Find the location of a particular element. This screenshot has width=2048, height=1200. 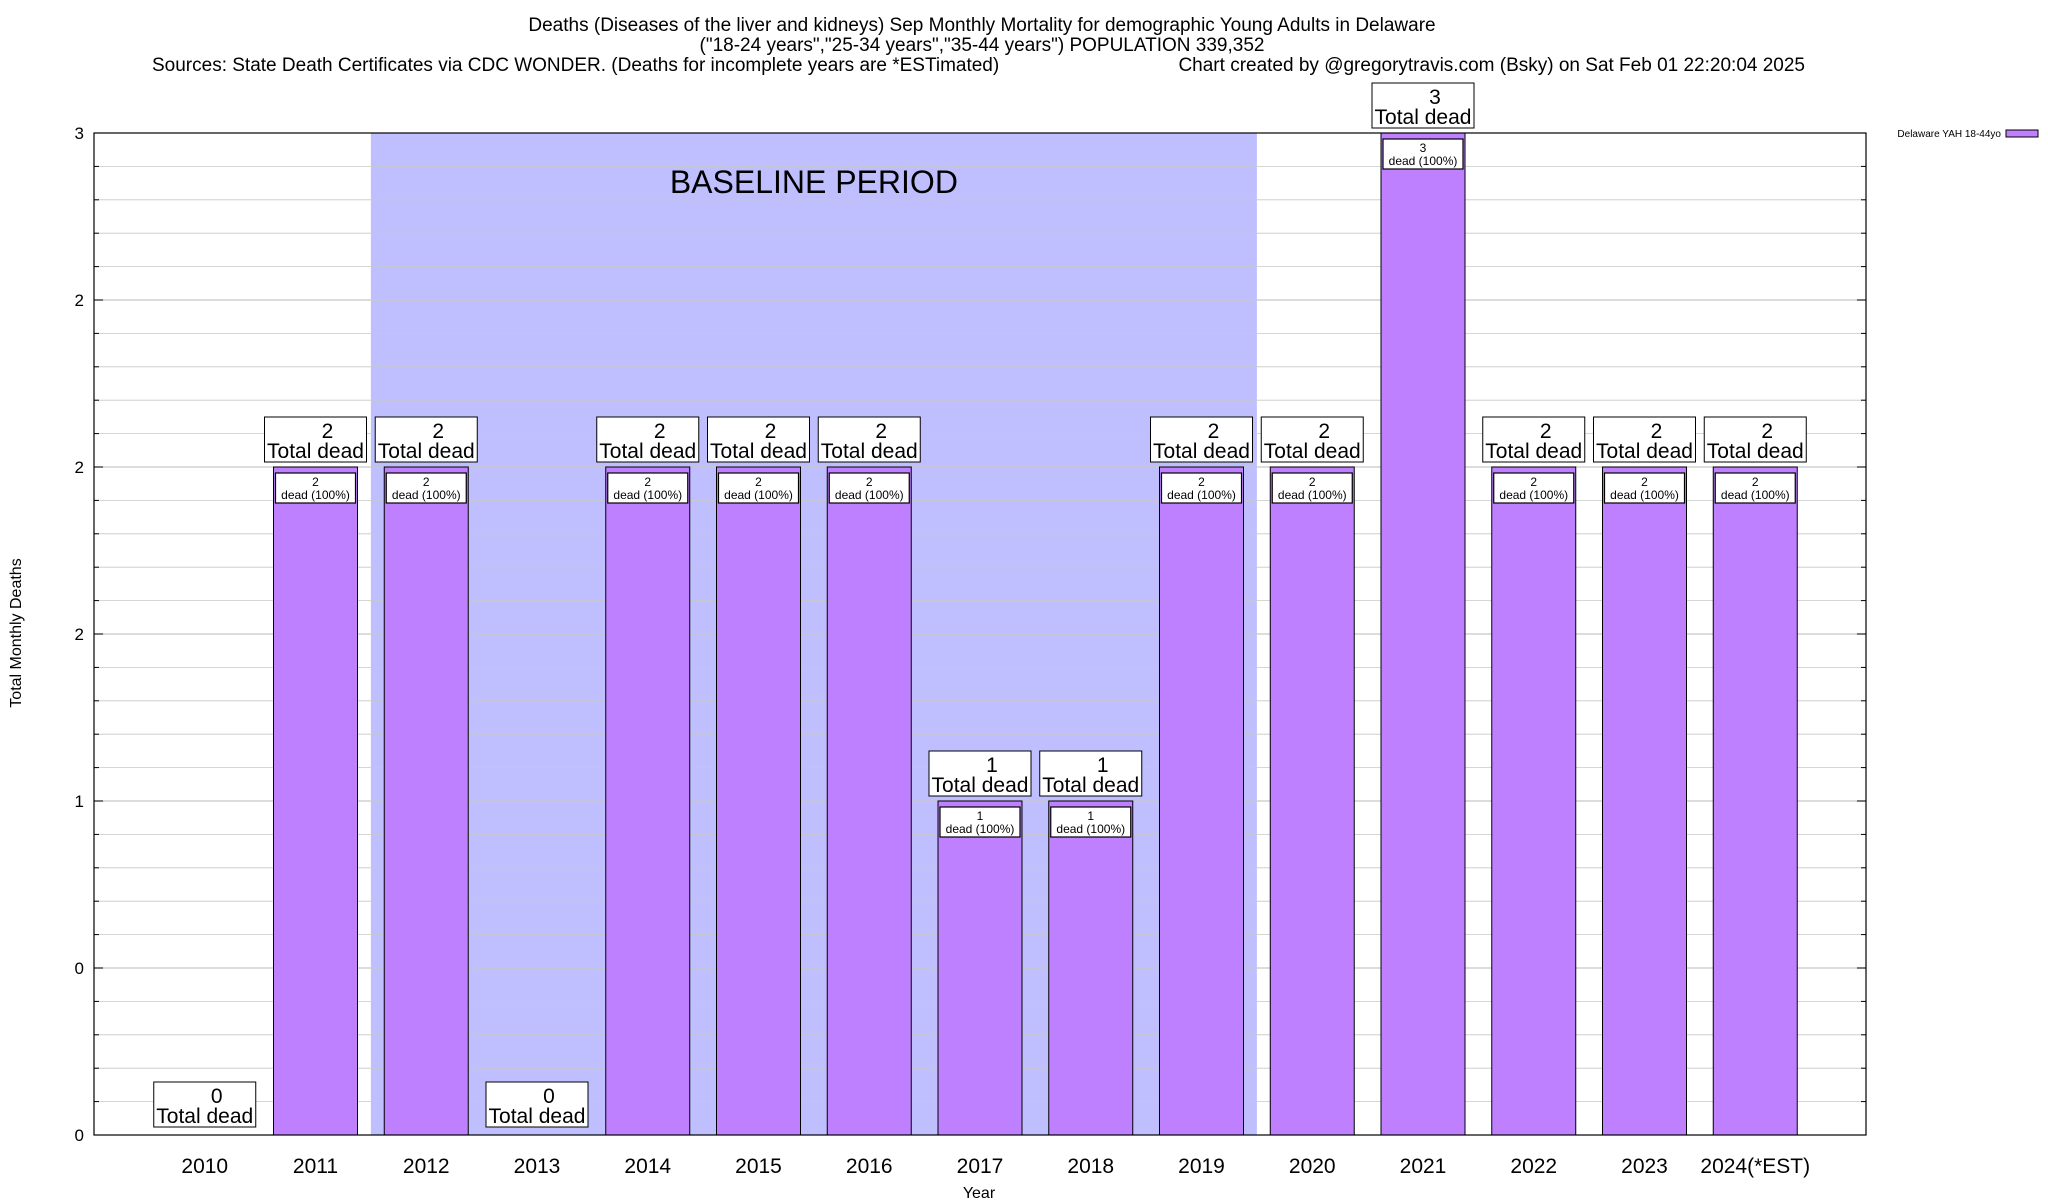

inner-label-text-2014: dead (100%) is located at coordinates (647, 495).